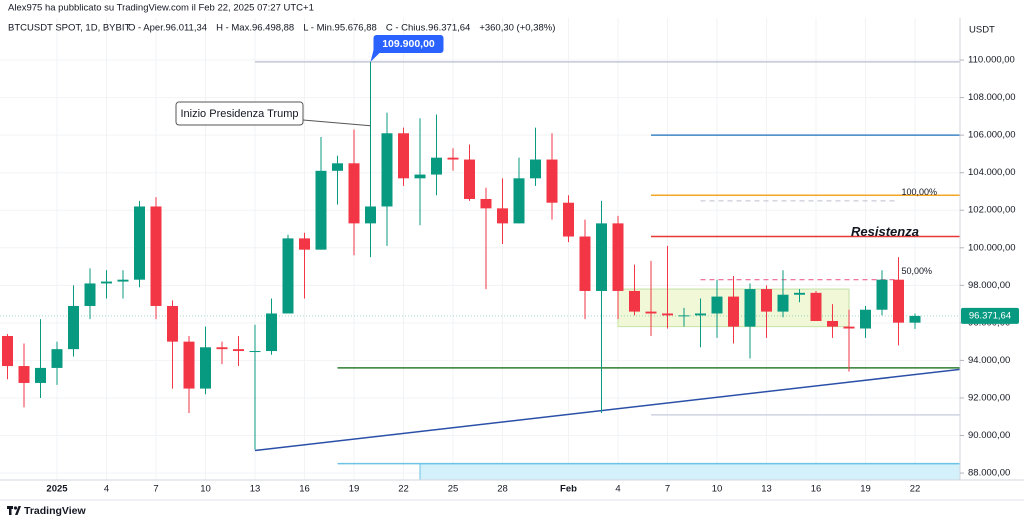  What do you see at coordinates (989, 285) in the screenshot?
I see `y-tick-label: 98.000,00` at bounding box center [989, 285].